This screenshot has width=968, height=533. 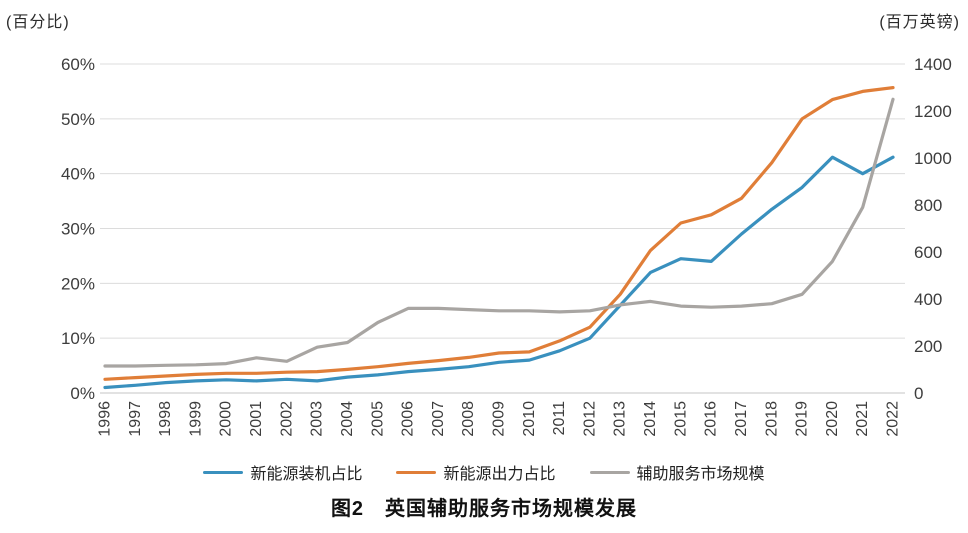 I want to click on x-axis-tick-label: 2017, so click(x=741, y=419).